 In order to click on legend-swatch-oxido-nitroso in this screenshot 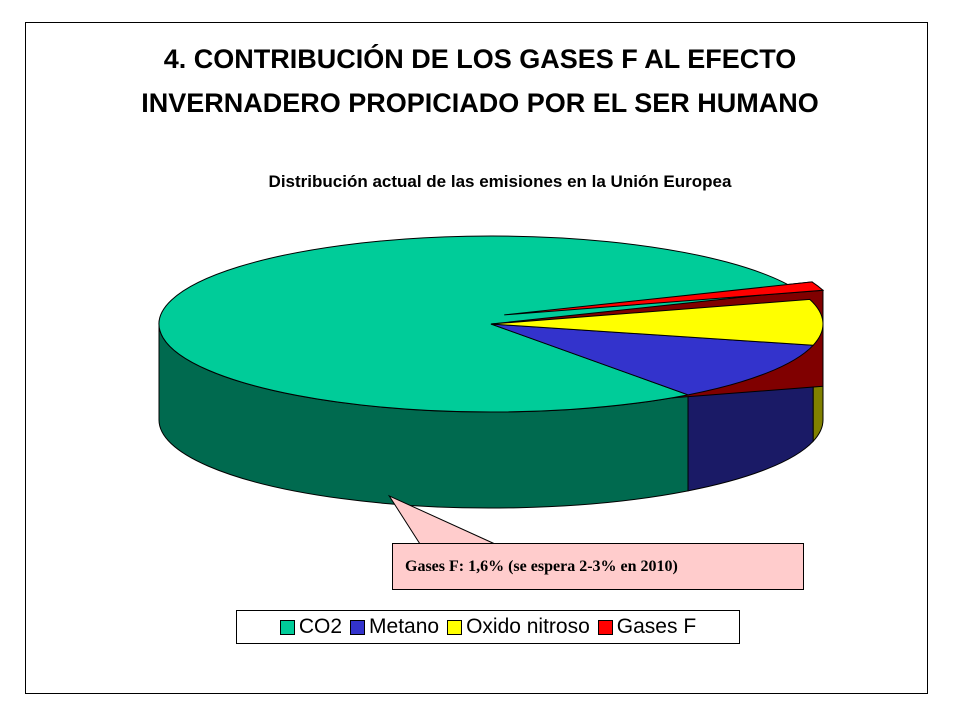, I will do `click(455, 627)`.